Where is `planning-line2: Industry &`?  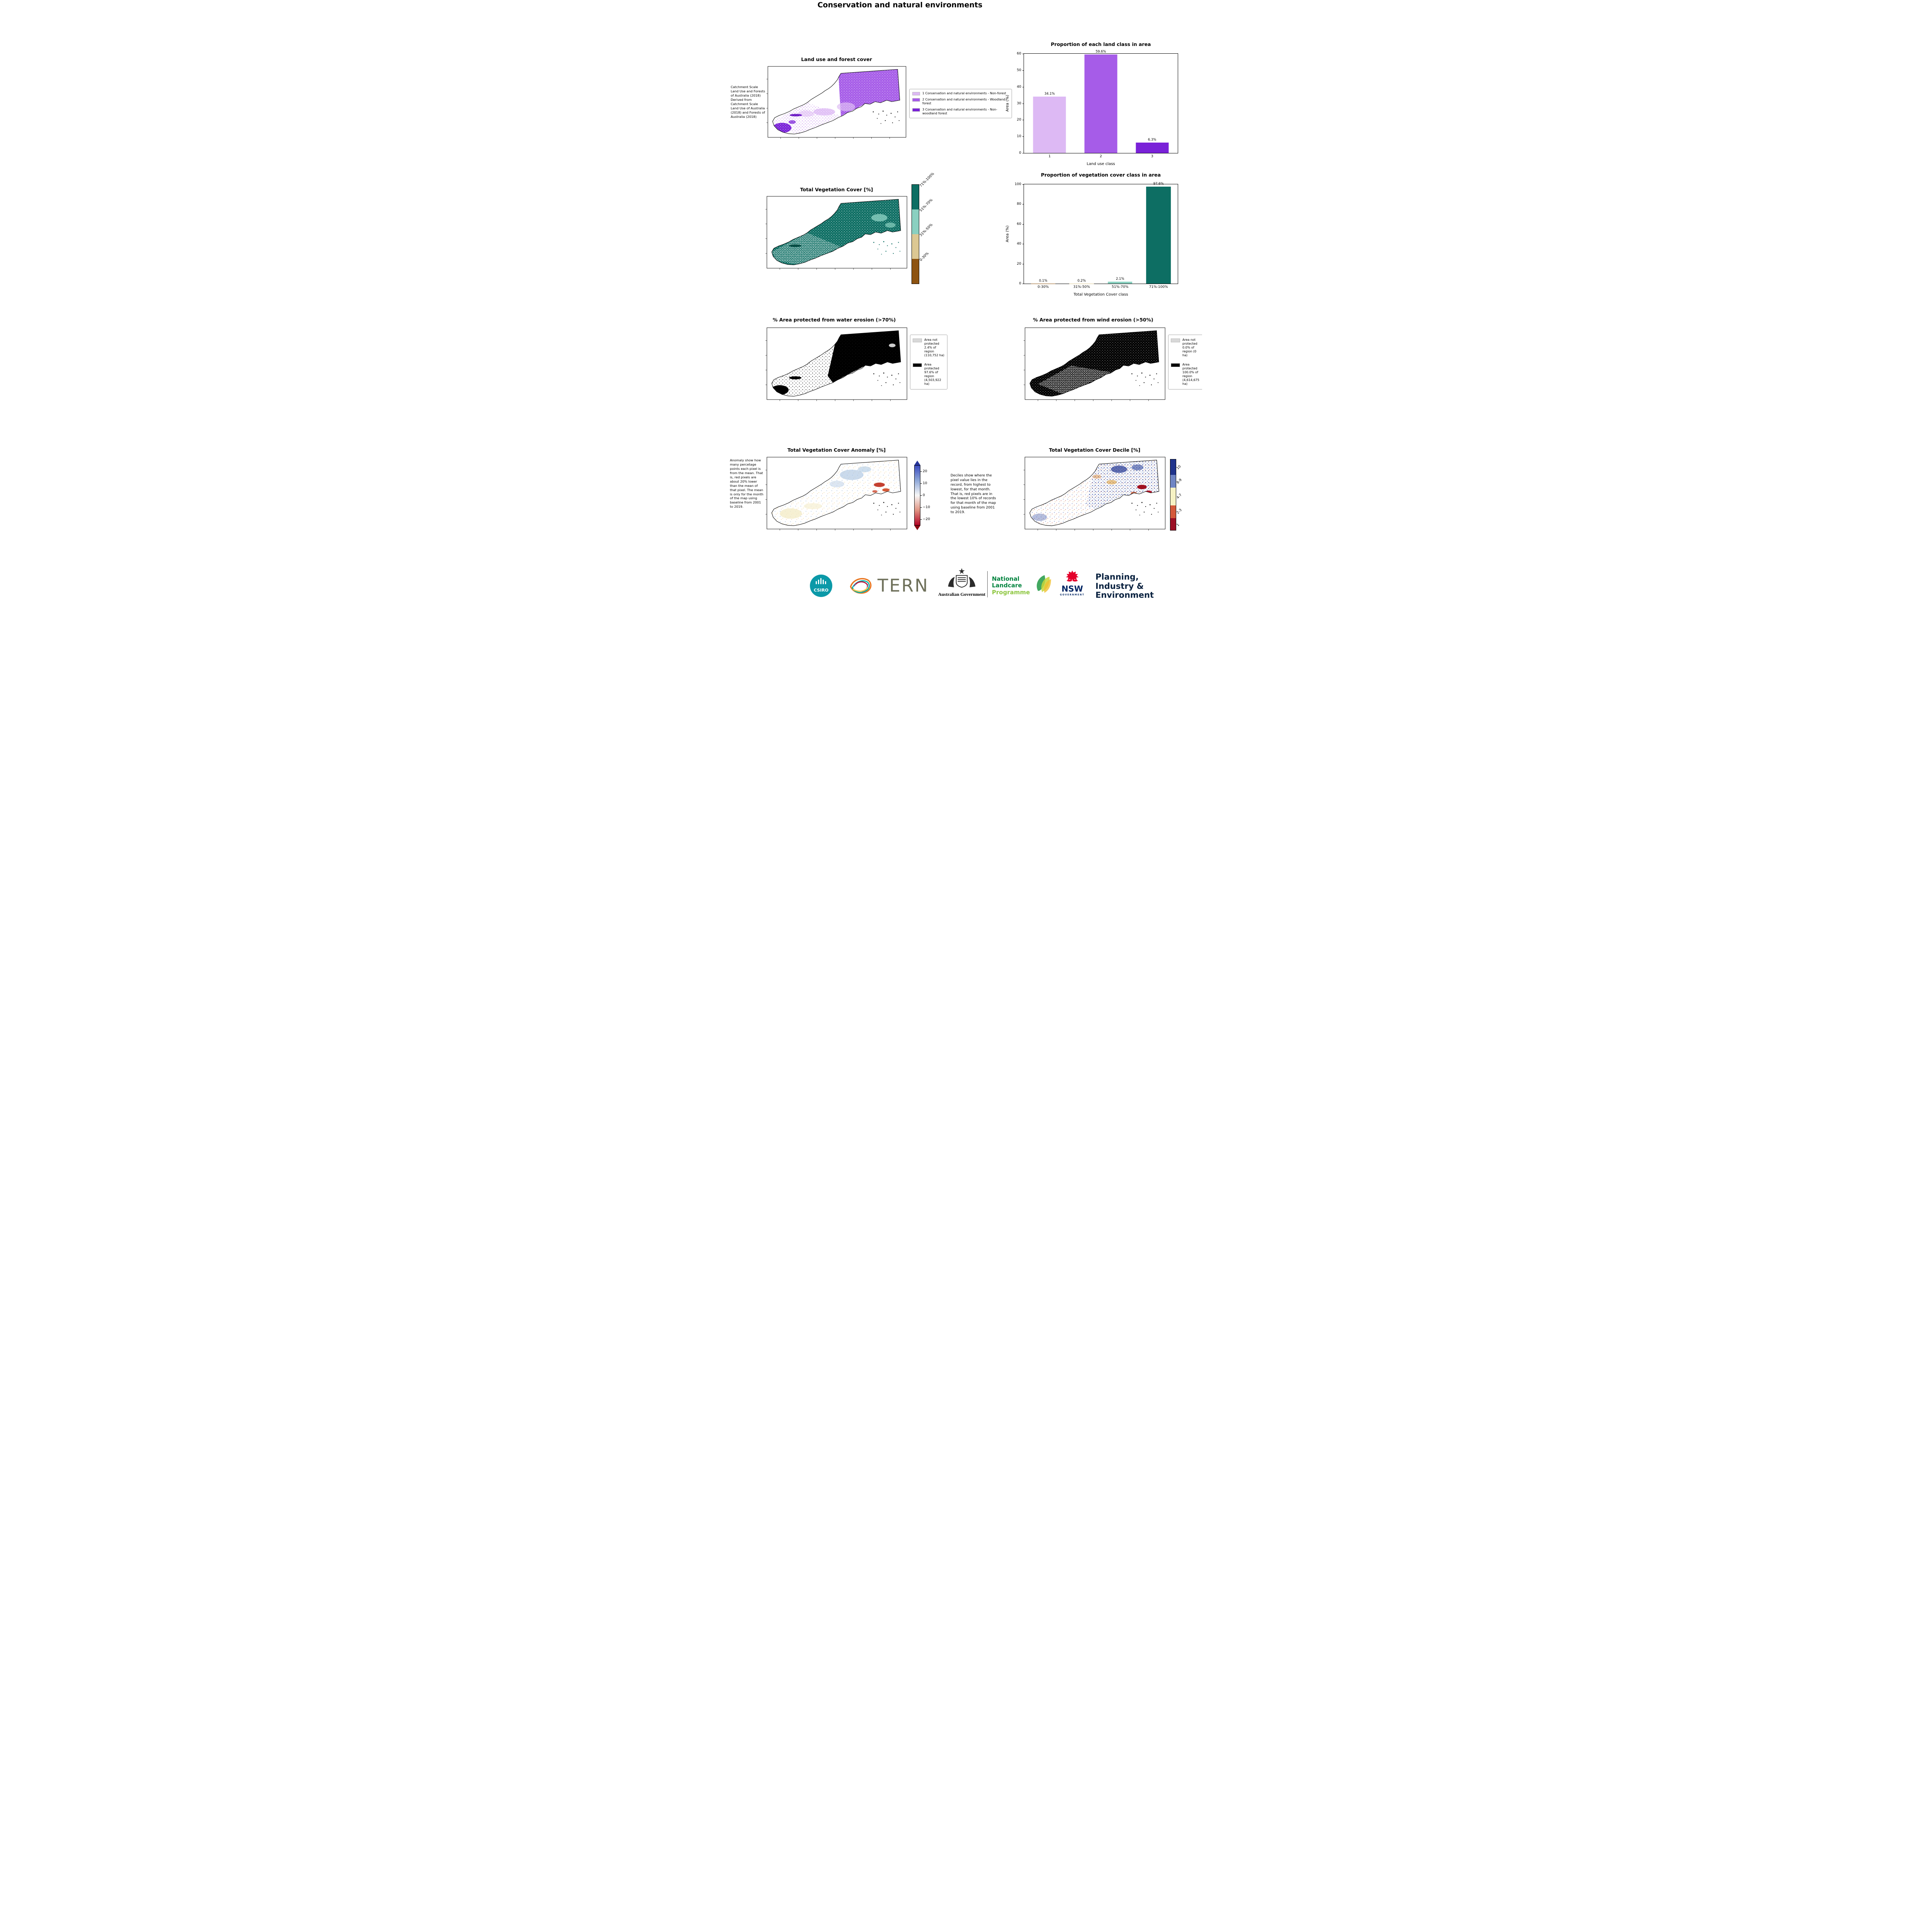 planning-line2: Industry & is located at coordinates (1120, 586).